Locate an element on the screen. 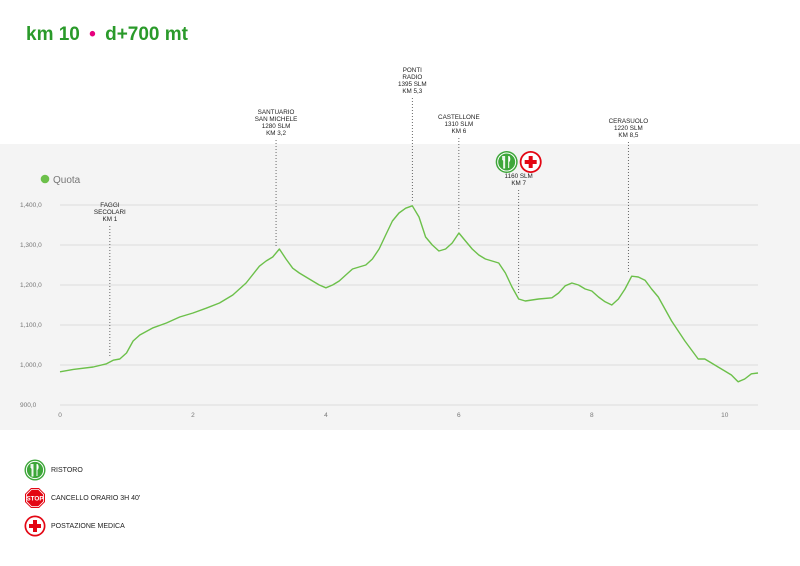 The height and width of the screenshot is (566, 800). fork-knife-icon-ring is located at coordinates (507, 162).